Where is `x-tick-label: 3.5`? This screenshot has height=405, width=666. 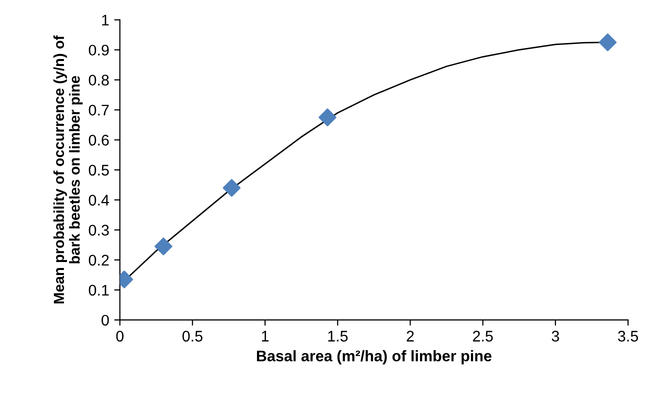 x-tick-label: 3.5 is located at coordinates (628, 336).